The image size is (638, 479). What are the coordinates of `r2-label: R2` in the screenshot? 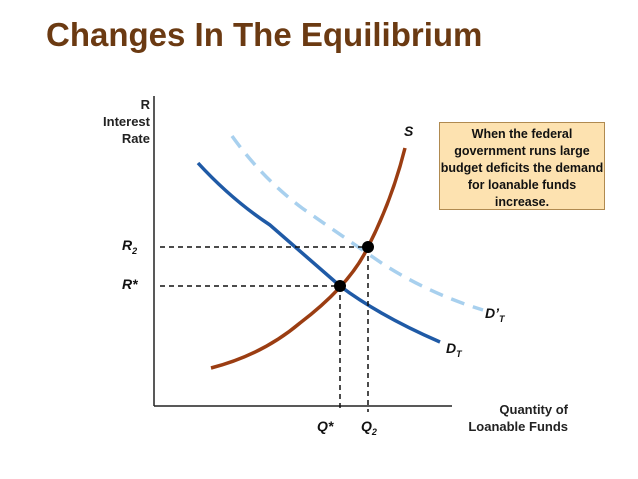 It's located at (130, 246).